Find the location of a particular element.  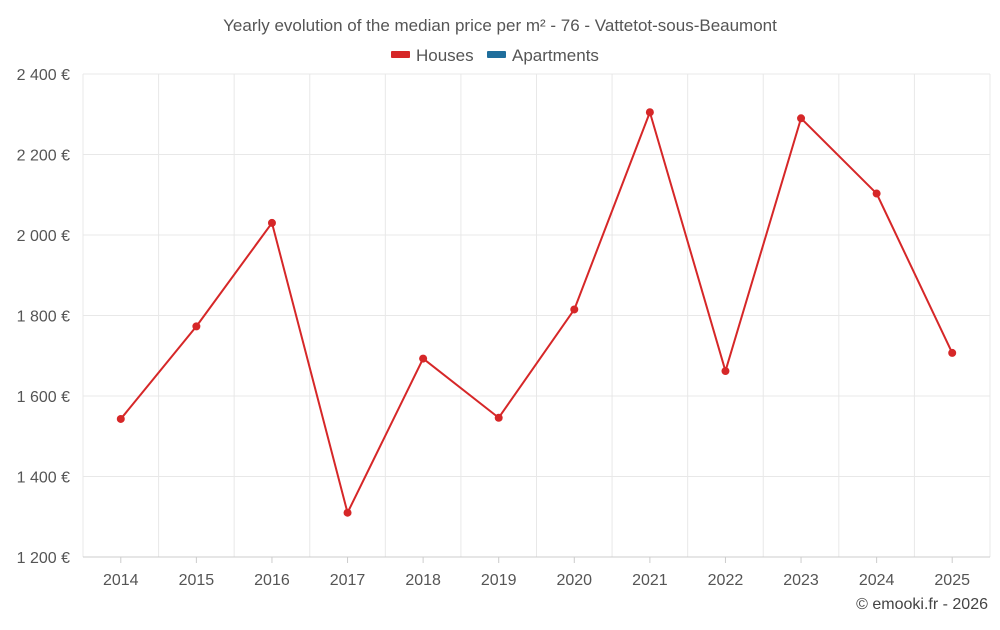

legend-item-apartments: Apartments is located at coordinates (543, 55).